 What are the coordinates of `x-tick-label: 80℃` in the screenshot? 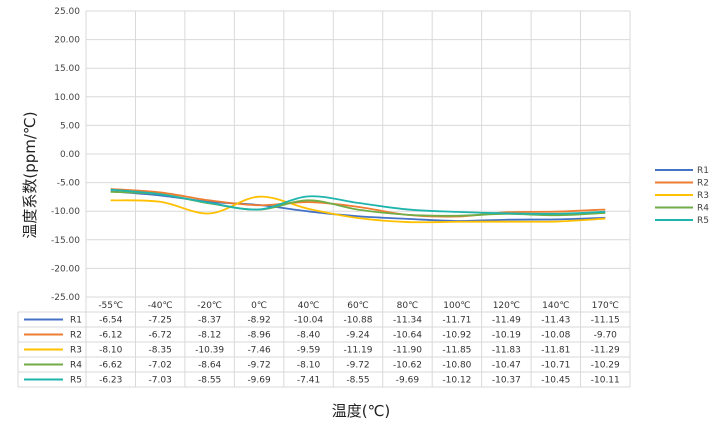 It's located at (408, 306).